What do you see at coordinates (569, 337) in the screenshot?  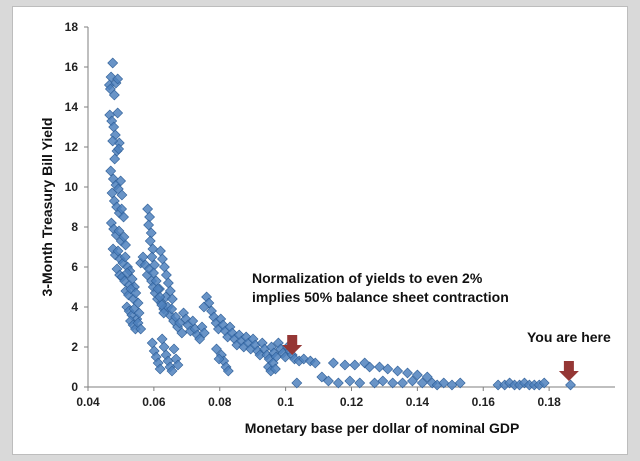 I see `annotation-you-are-here: You are here` at bounding box center [569, 337].